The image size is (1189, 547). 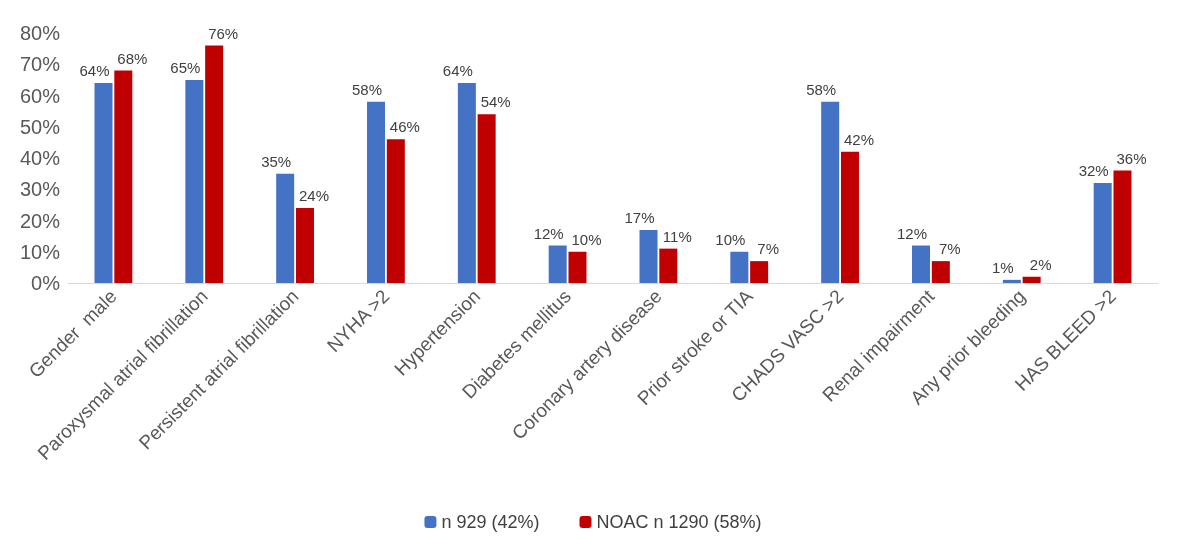 What do you see at coordinates (40, 33) in the screenshot?
I see `y-tick-label: 80%` at bounding box center [40, 33].